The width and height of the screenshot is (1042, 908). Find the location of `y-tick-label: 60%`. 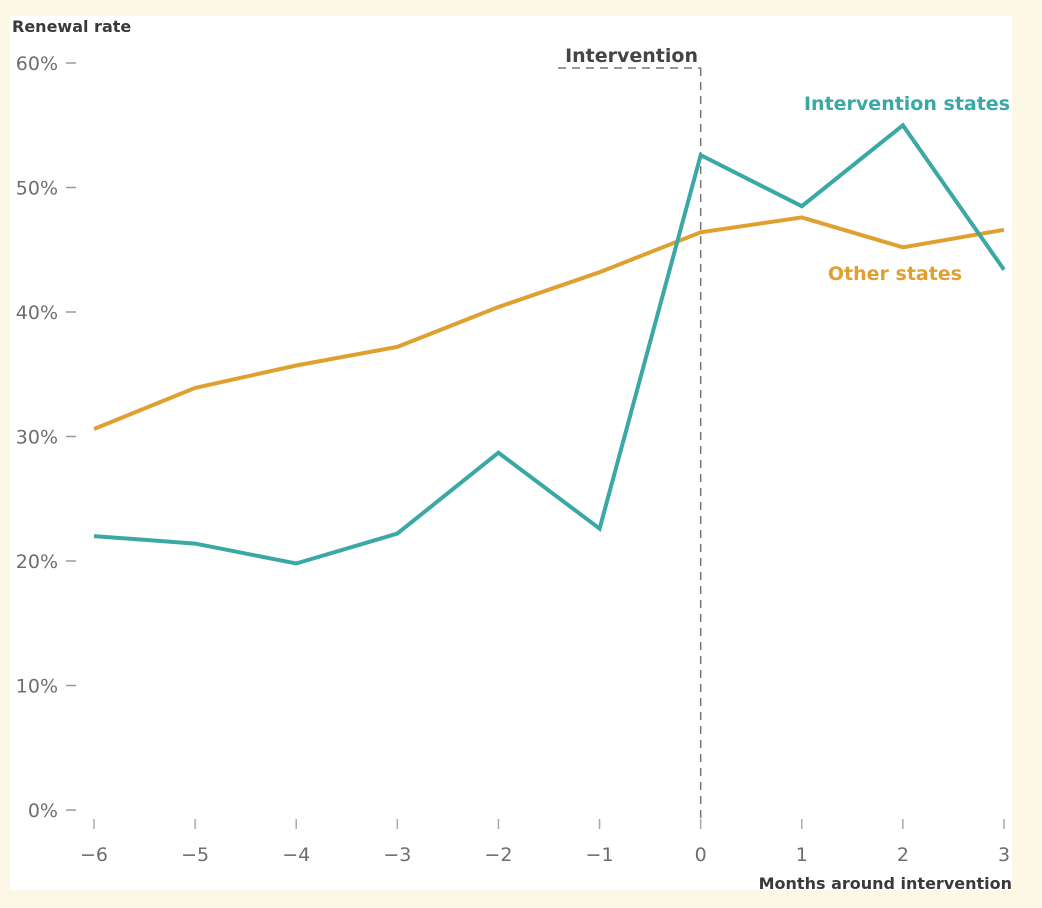

y-tick-label: 60% is located at coordinates (37, 64).